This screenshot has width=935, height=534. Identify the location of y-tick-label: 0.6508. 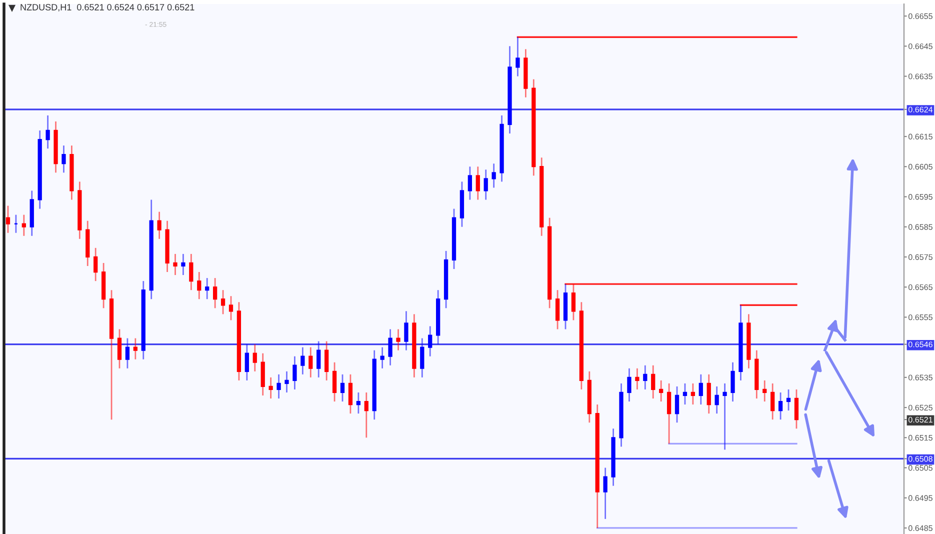
(920, 459).